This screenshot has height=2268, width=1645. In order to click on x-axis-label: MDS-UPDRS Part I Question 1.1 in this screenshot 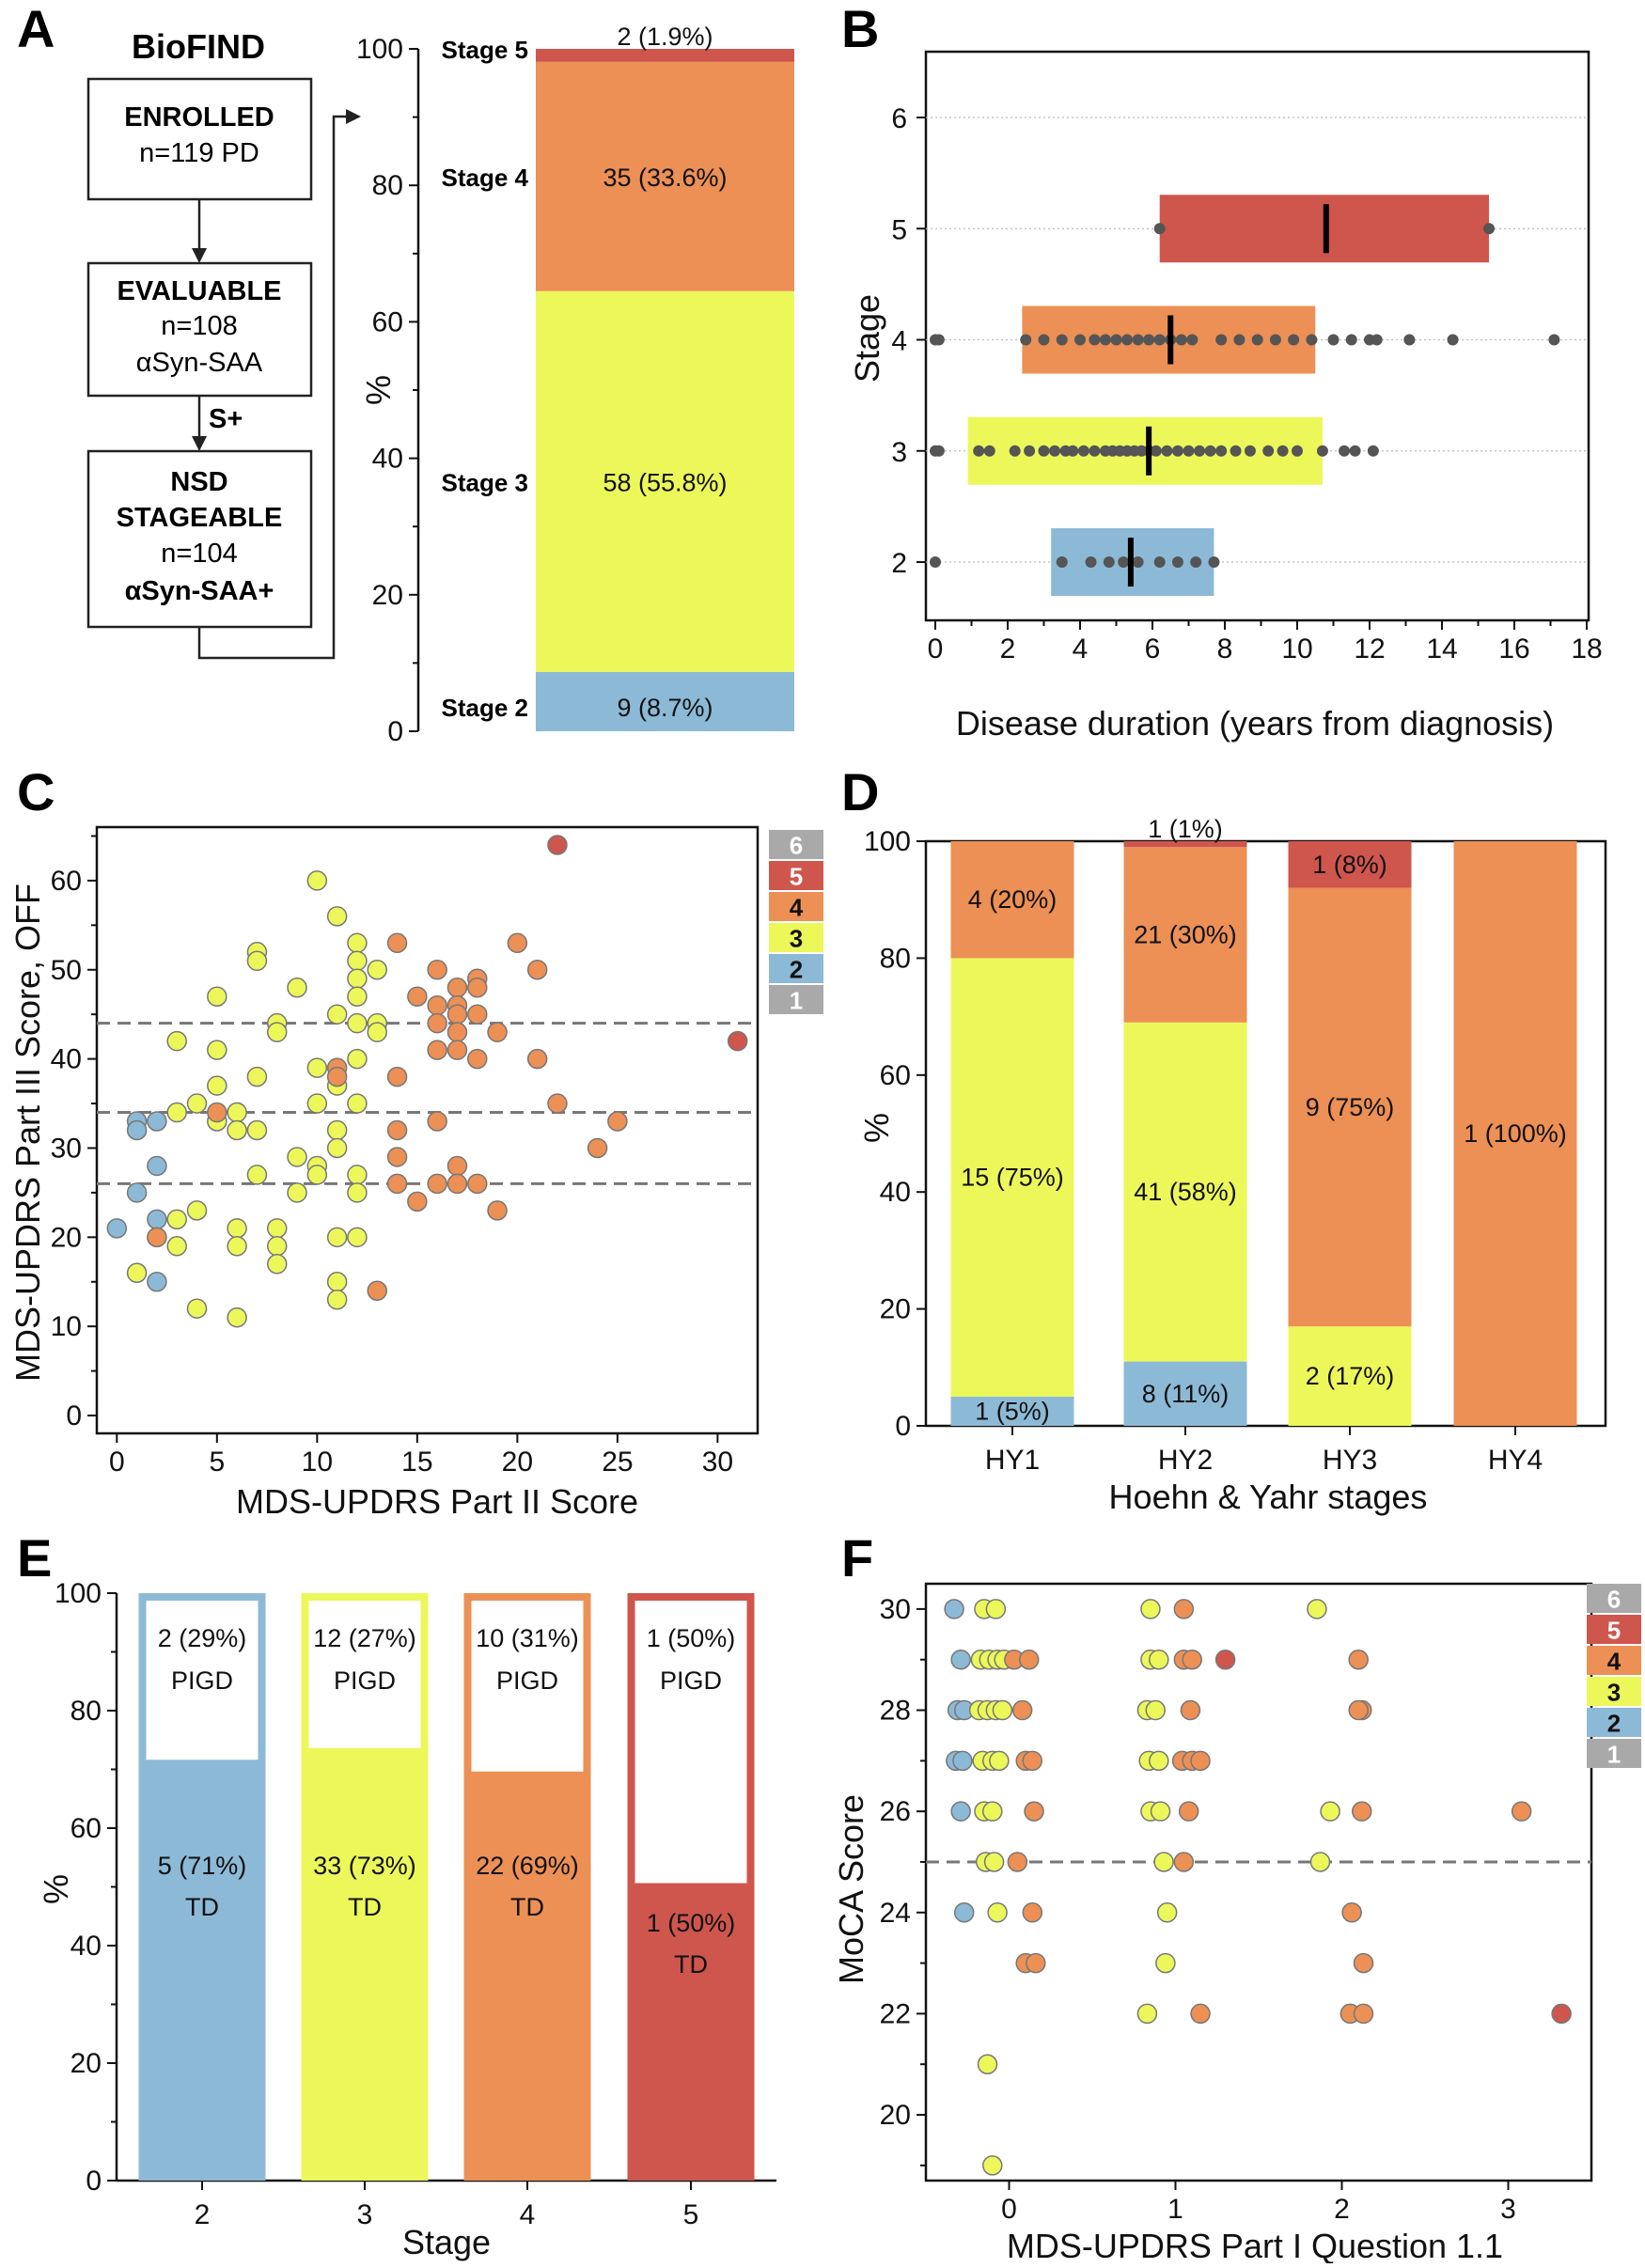, I will do `click(1255, 2245)`.